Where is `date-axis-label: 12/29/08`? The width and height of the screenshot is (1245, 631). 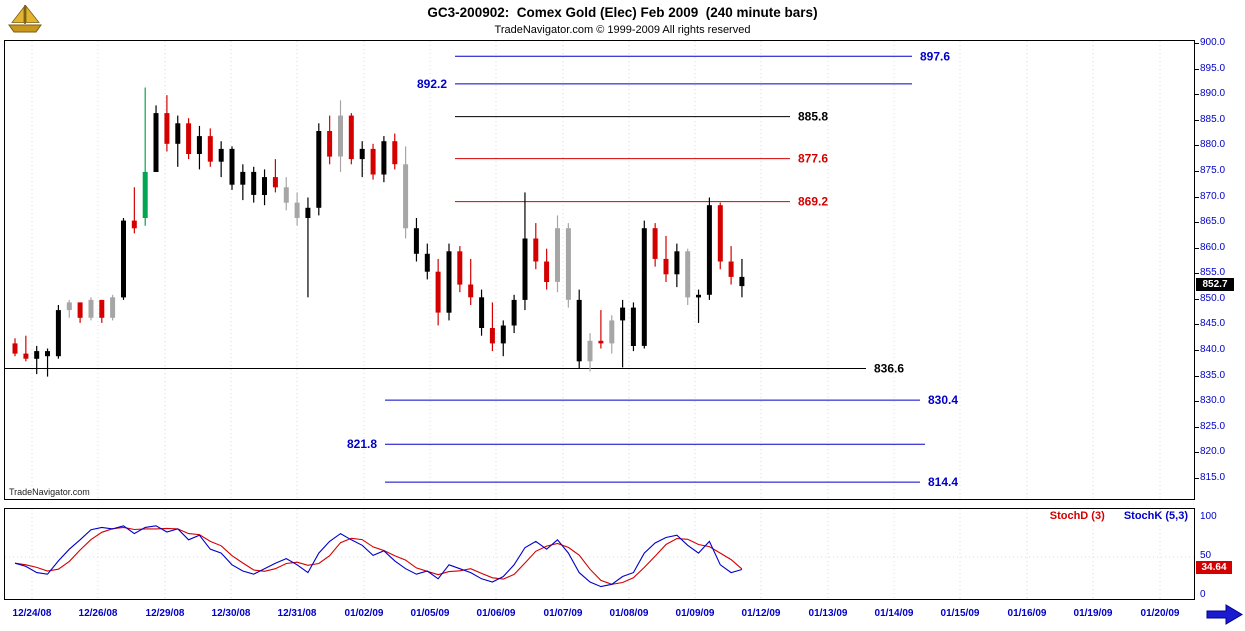 date-axis-label: 12/29/08 is located at coordinates (165, 613).